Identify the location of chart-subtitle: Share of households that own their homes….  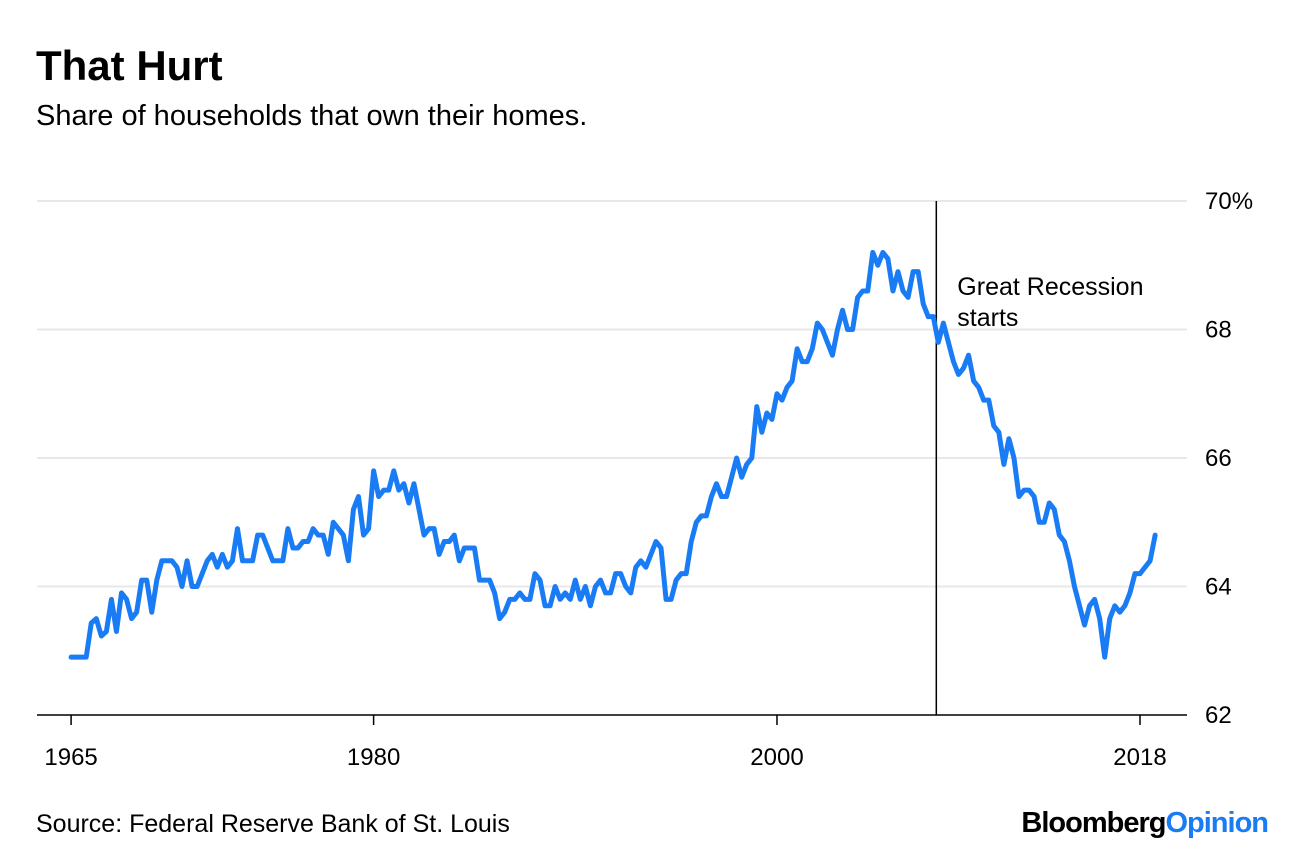
(311, 116).